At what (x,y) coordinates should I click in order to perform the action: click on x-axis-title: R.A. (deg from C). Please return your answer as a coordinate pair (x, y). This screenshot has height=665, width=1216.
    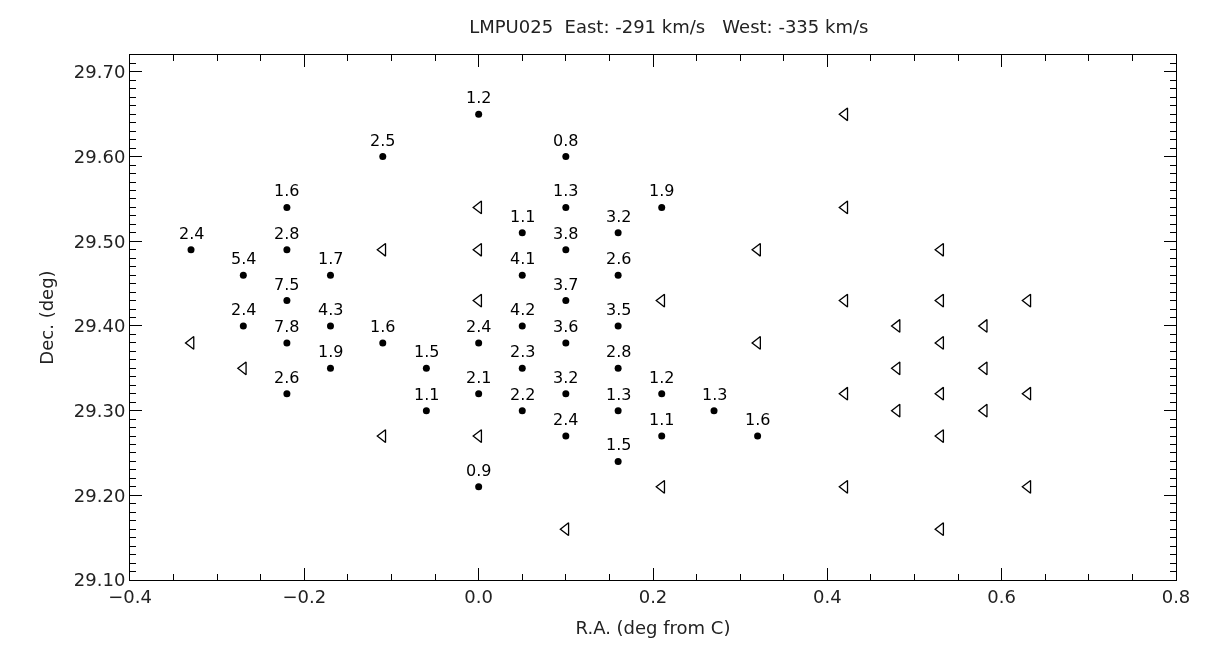
    Looking at the image, I should click on (653, 627).